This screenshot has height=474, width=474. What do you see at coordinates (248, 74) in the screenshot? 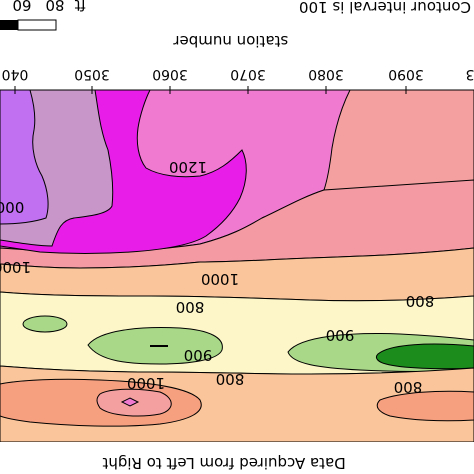
I see `station-tick-label: 3070` at bounding box center [248, 74].